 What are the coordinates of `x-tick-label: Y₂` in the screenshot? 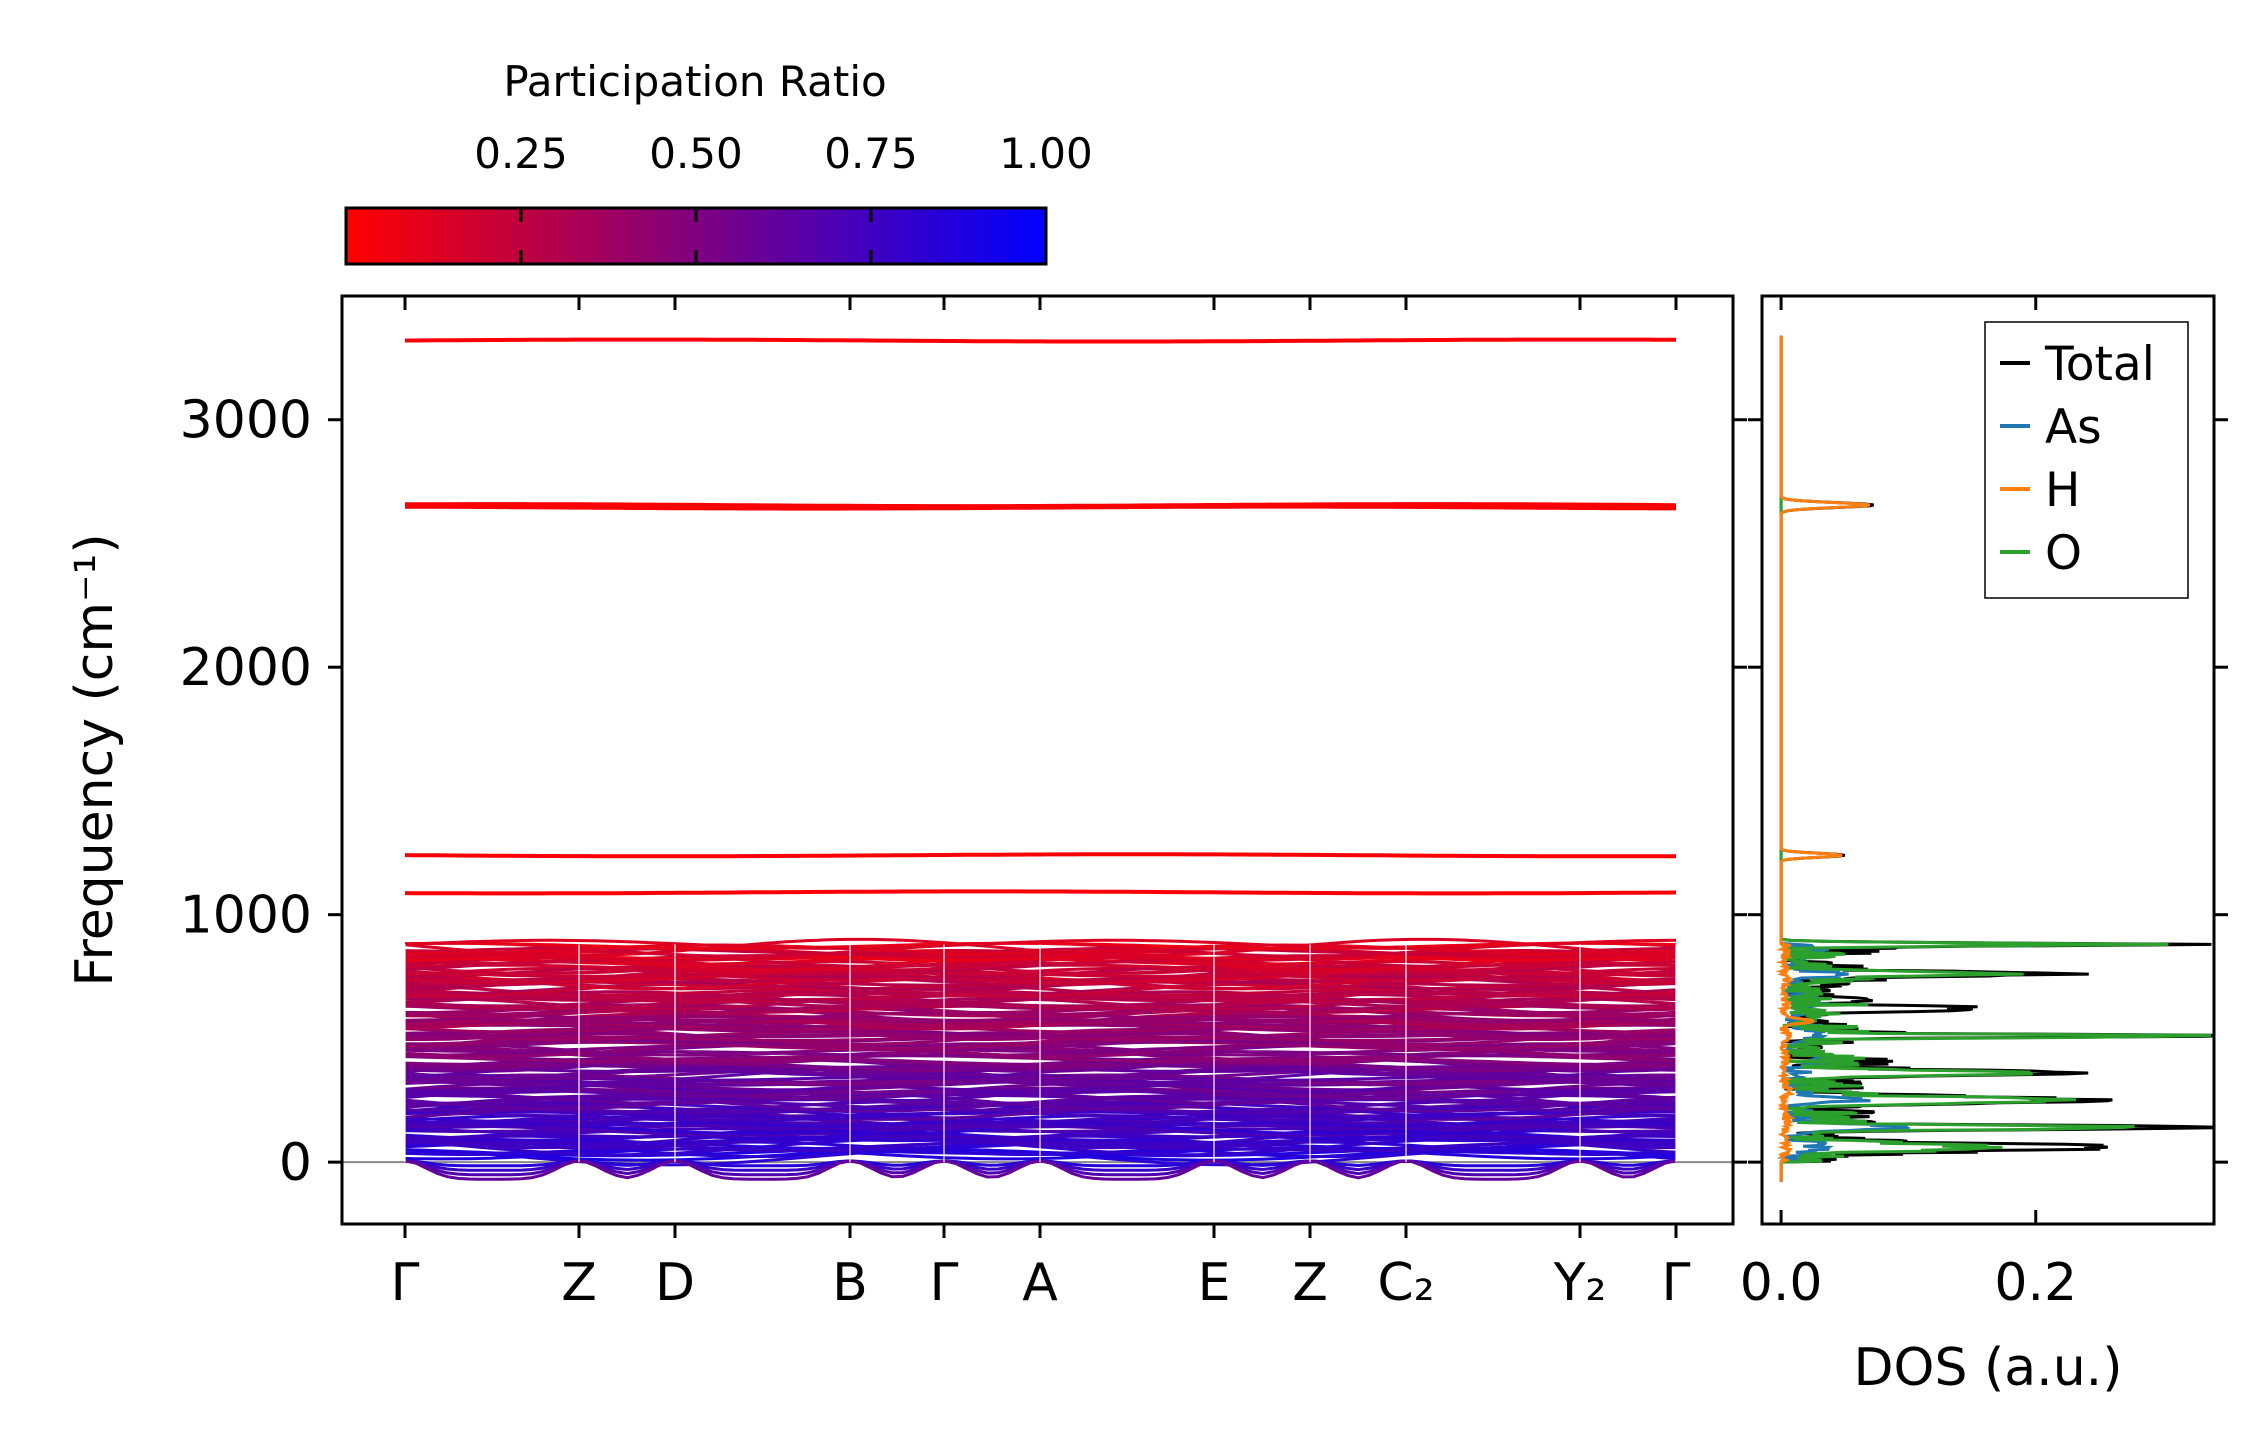 It's located at (1580, 1283).